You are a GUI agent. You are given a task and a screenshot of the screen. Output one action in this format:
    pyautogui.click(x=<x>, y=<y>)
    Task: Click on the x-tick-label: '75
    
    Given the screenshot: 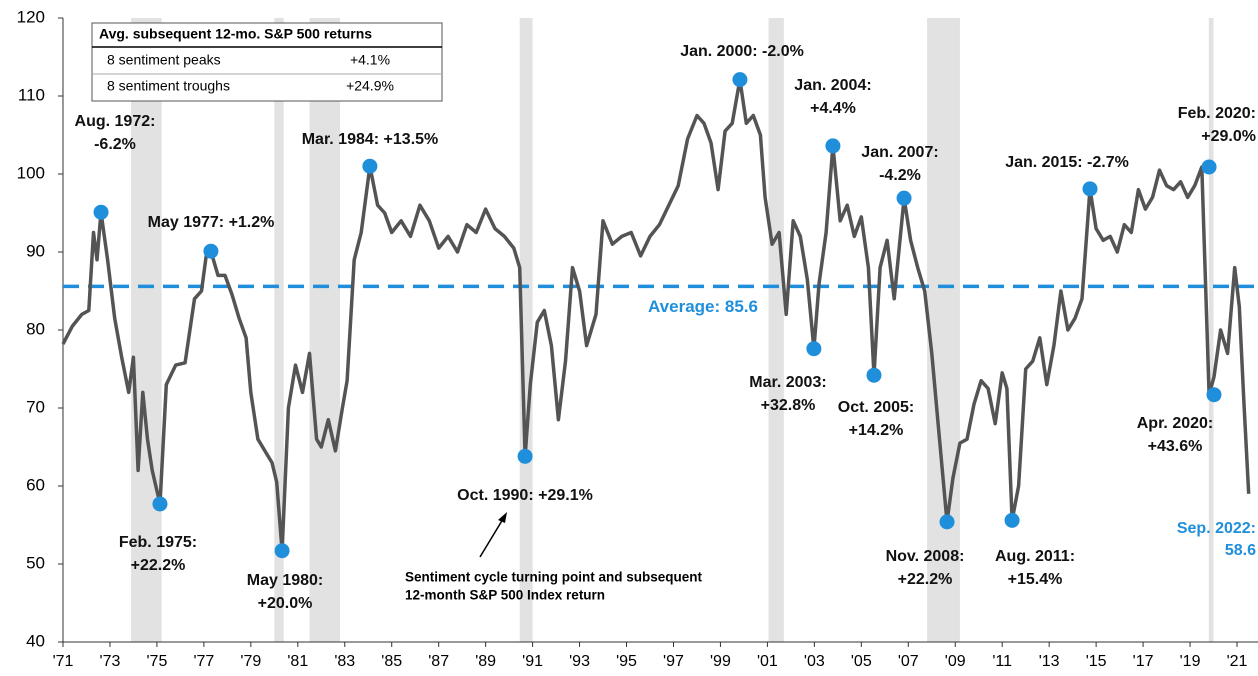 What is the action you would take?
    pyautogui.click(x=156, y=661)
    